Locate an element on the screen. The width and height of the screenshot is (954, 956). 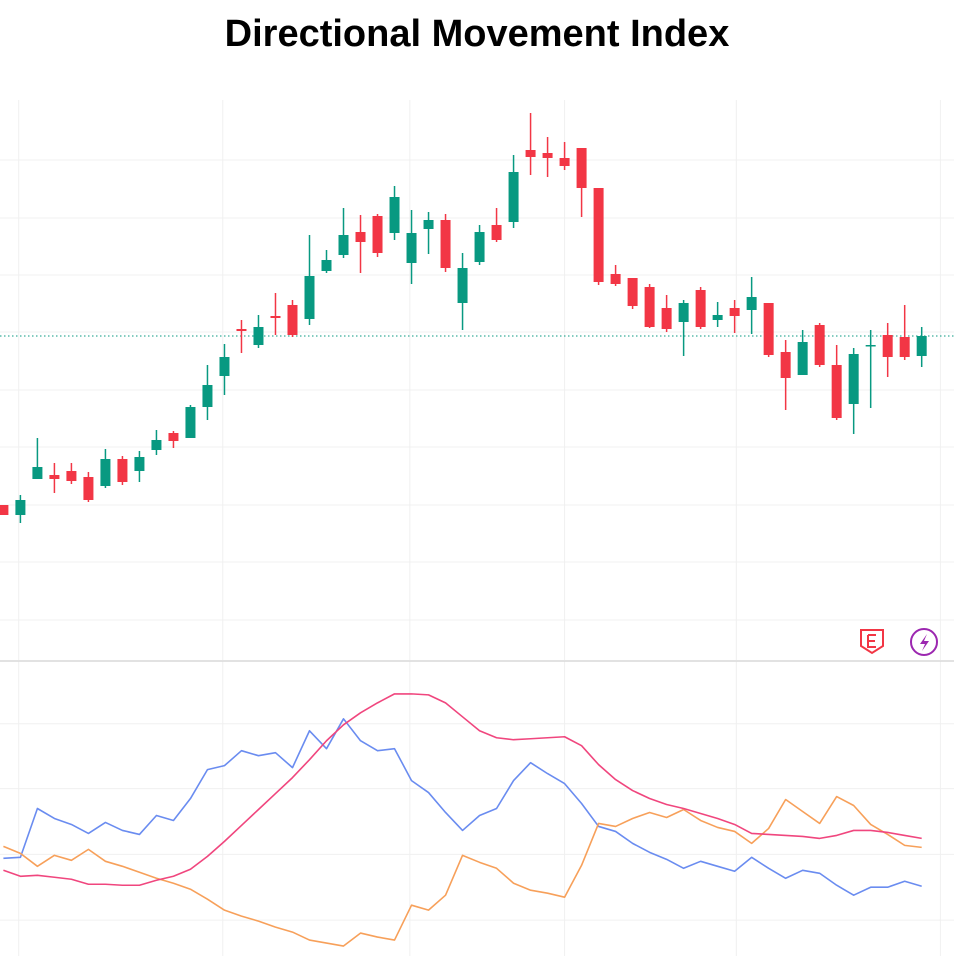
events-bolt is located at coordinates (924, 642).